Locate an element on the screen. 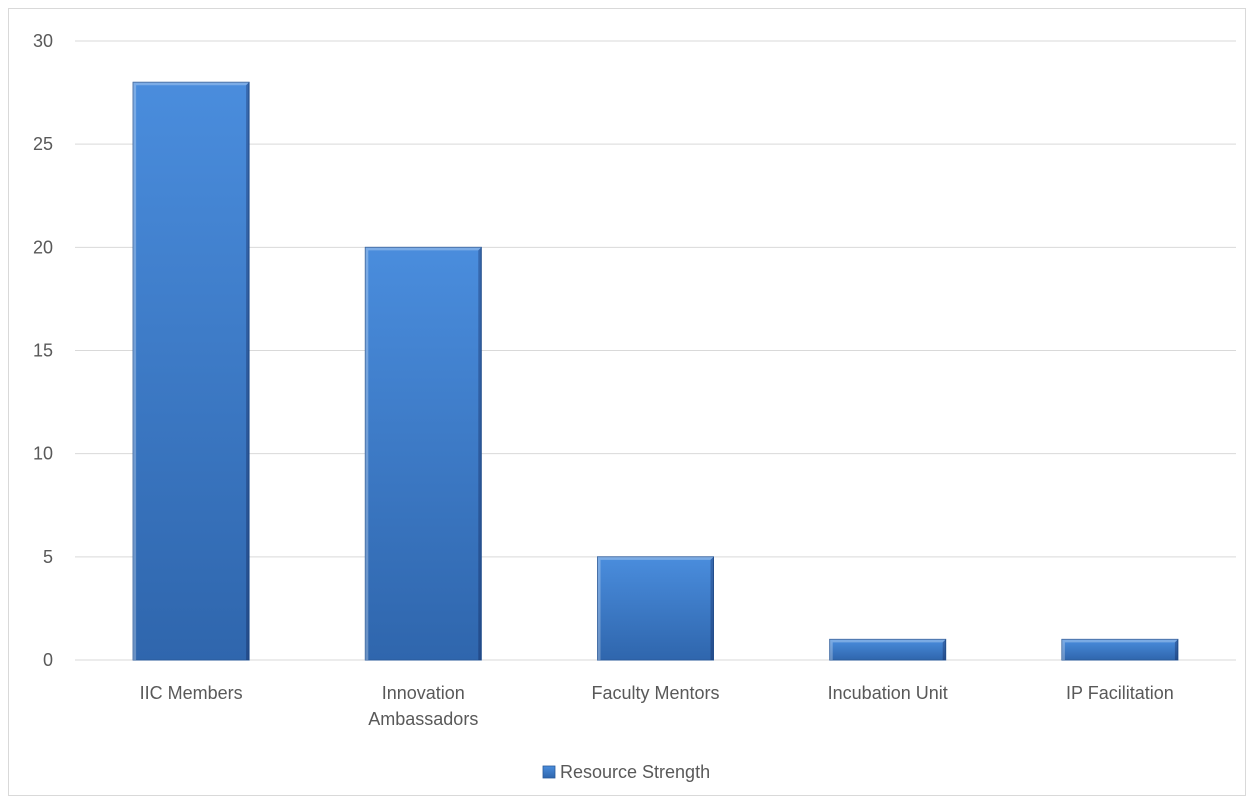 This screenshot has width=1255, height=805. y-tick-label: 0 is located at coordinates (48, 660).